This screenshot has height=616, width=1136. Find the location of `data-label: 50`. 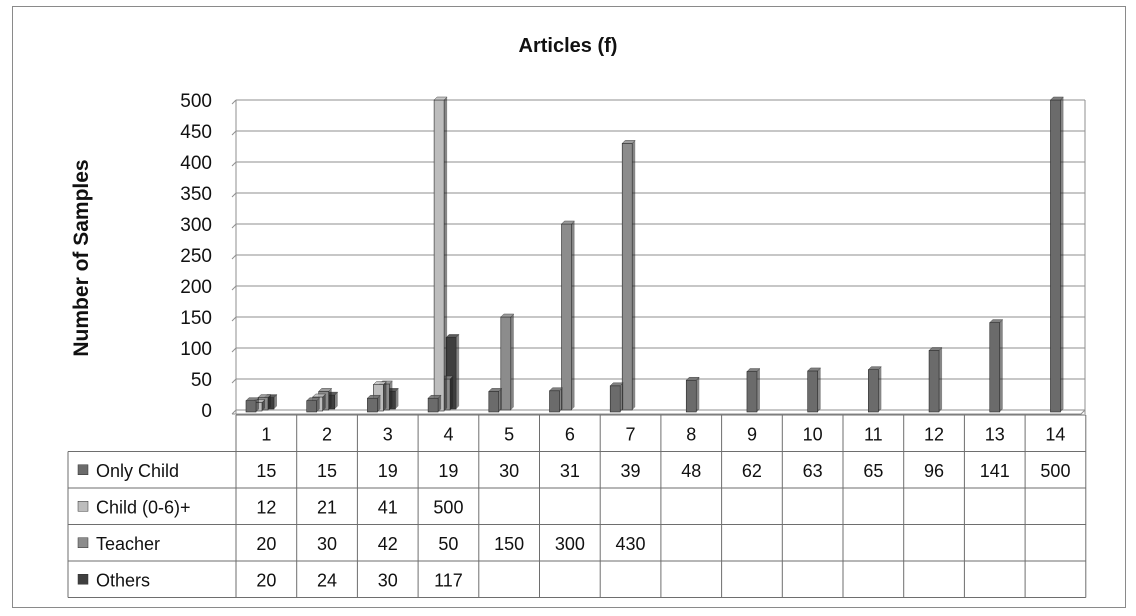

data-label: 50 is located at coordinates (448, 544).